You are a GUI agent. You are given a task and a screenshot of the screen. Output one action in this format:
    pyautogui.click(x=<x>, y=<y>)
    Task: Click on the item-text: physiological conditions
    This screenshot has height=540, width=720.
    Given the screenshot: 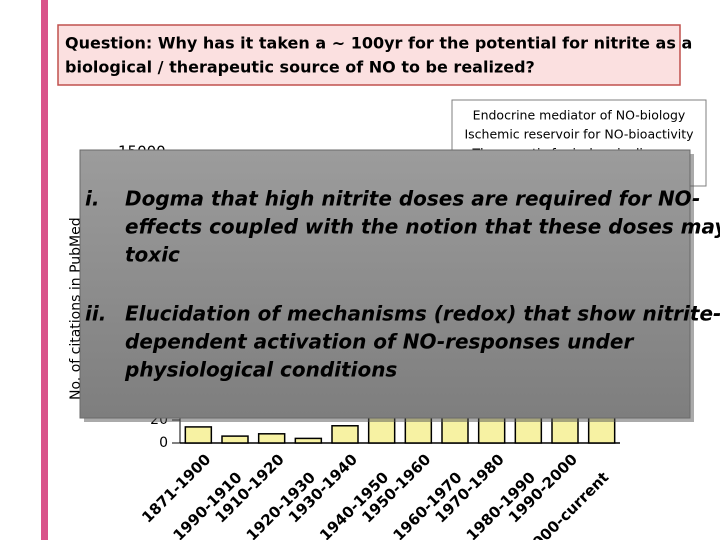 What is the action you would take?
    pyautogui.click(x=260, y=370)
    